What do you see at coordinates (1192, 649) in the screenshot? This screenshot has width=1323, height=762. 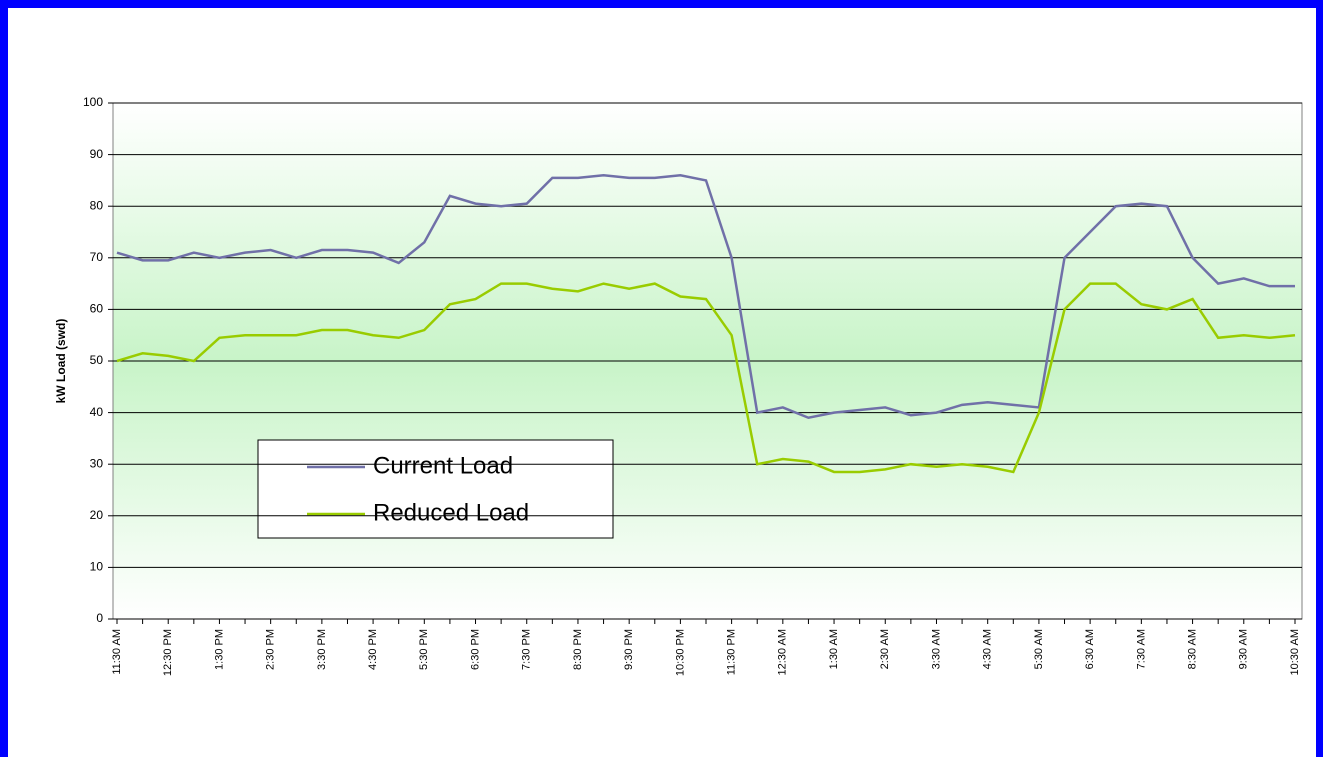 I see `x-tick-label: 8:30 AM` at bounding box center [1192, 649].